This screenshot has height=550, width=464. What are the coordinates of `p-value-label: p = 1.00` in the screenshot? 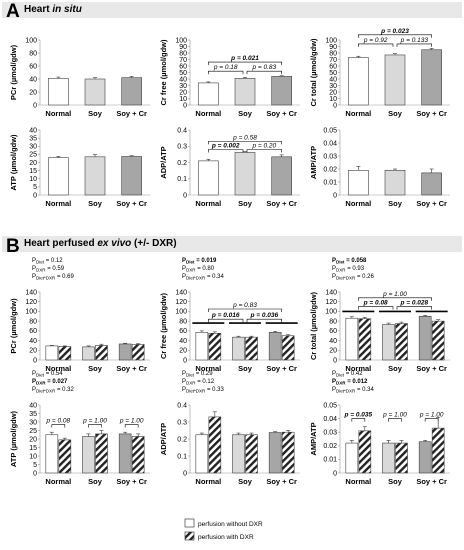 It's located at (131, 421).